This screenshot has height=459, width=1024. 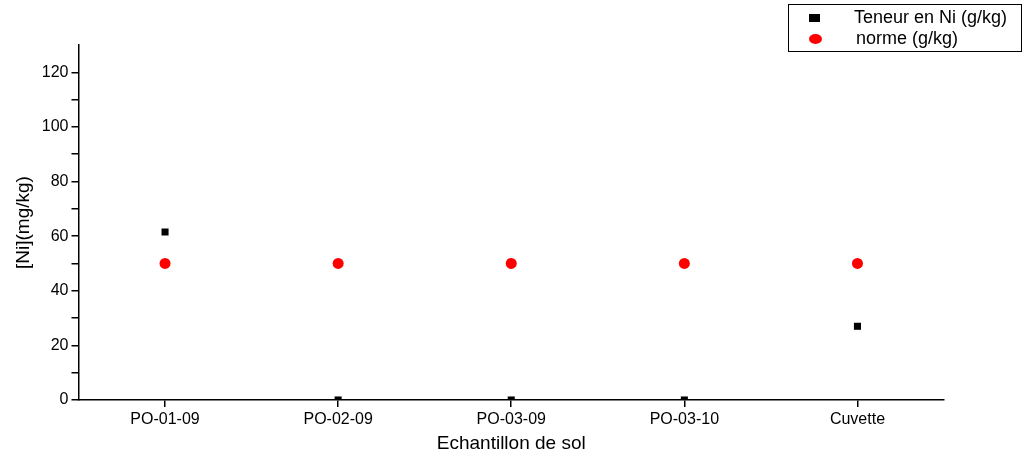 I want to click on y-axis-title: [Ni](mg/kg), so click(x=22, y=222).